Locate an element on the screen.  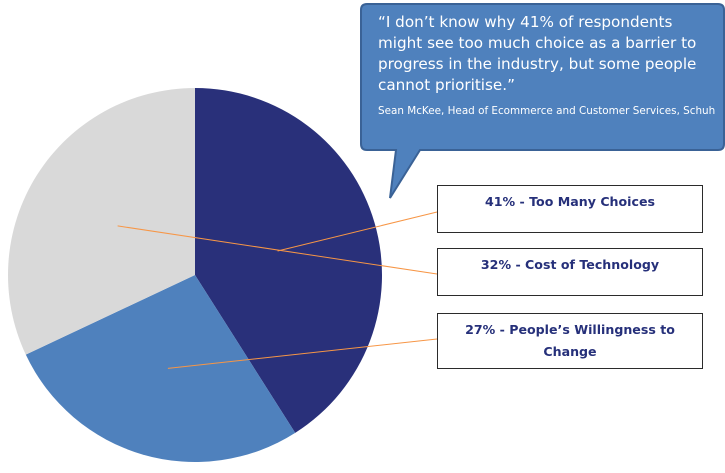
slice-label-cost-of-technology: 32% - Cost of Technology is located at coordinates (570, 272).